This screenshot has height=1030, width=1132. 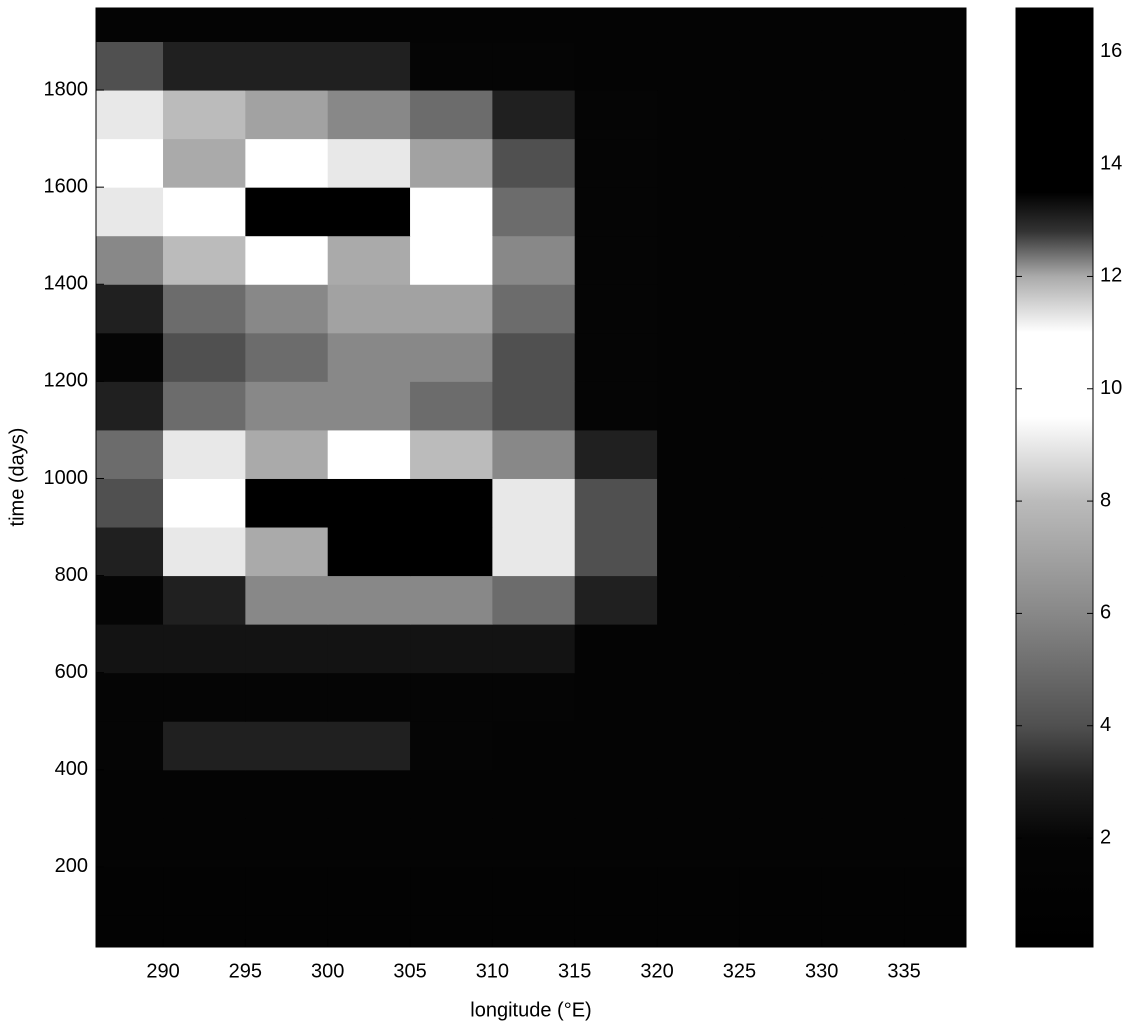 What do you see at coordinates (162, 971) in the screenshot?
I see `x-tick-label: 290` at bounding box center [162, 971].